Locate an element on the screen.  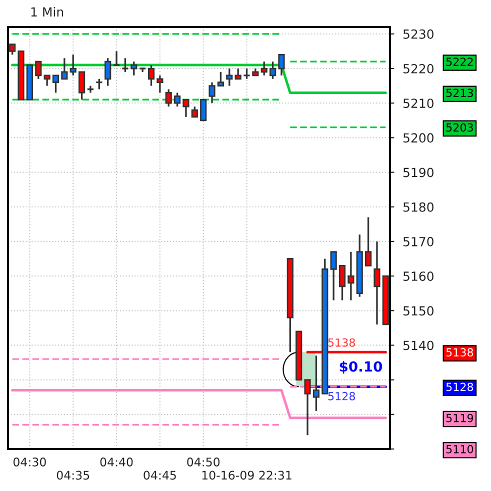
chart-title: 1 Min is located at coordinates (47, 11).